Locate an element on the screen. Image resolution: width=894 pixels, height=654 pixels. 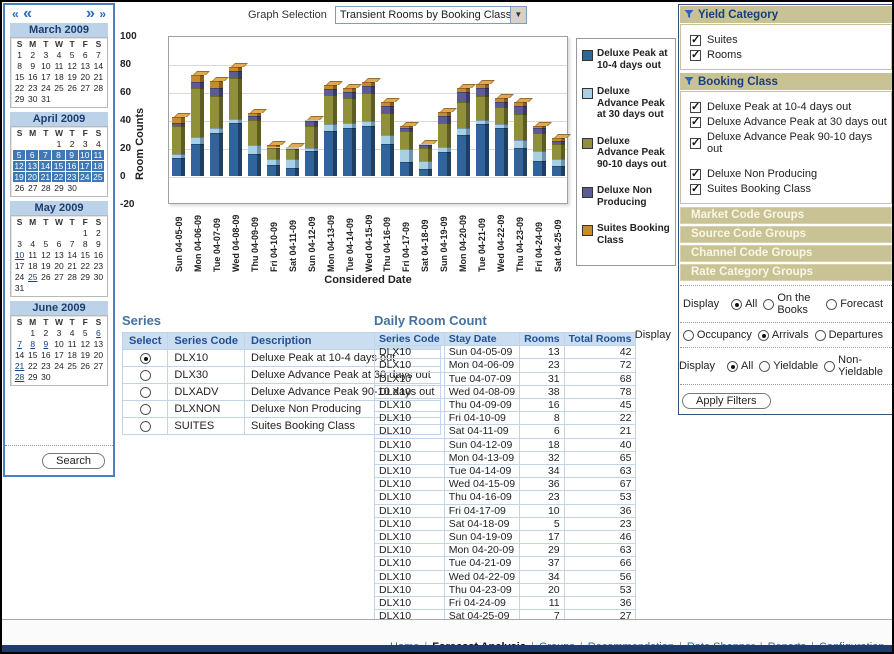
calendar-month-title: May 2009 is located at coordinates (59, 208).